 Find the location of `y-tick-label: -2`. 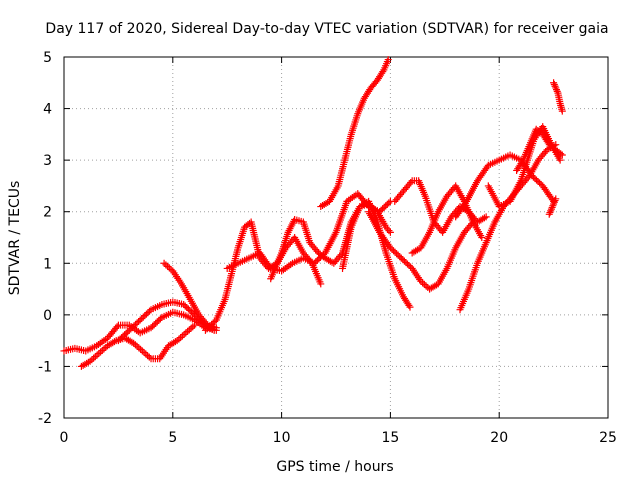

y-tick-label: -2 is located at coordinates (45, 419).